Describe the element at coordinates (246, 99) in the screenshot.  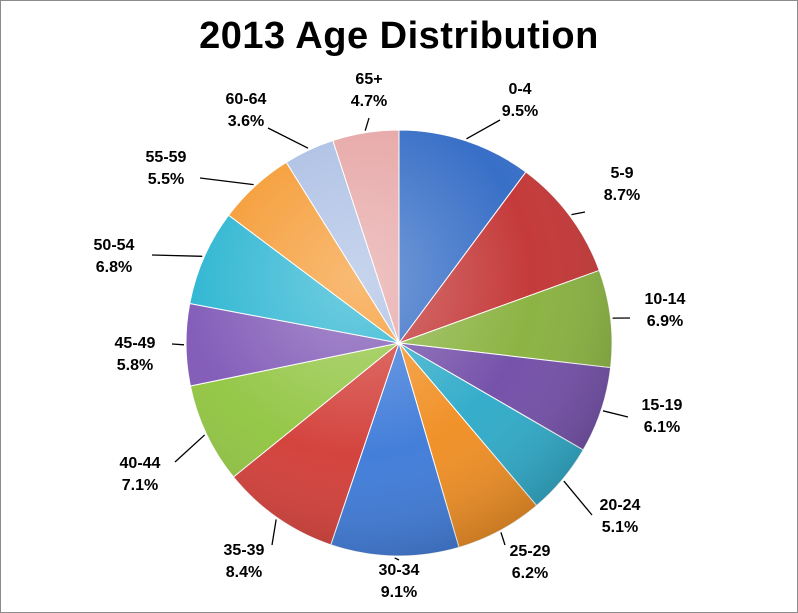
I see `slice-category-label: 60-64` at that location.